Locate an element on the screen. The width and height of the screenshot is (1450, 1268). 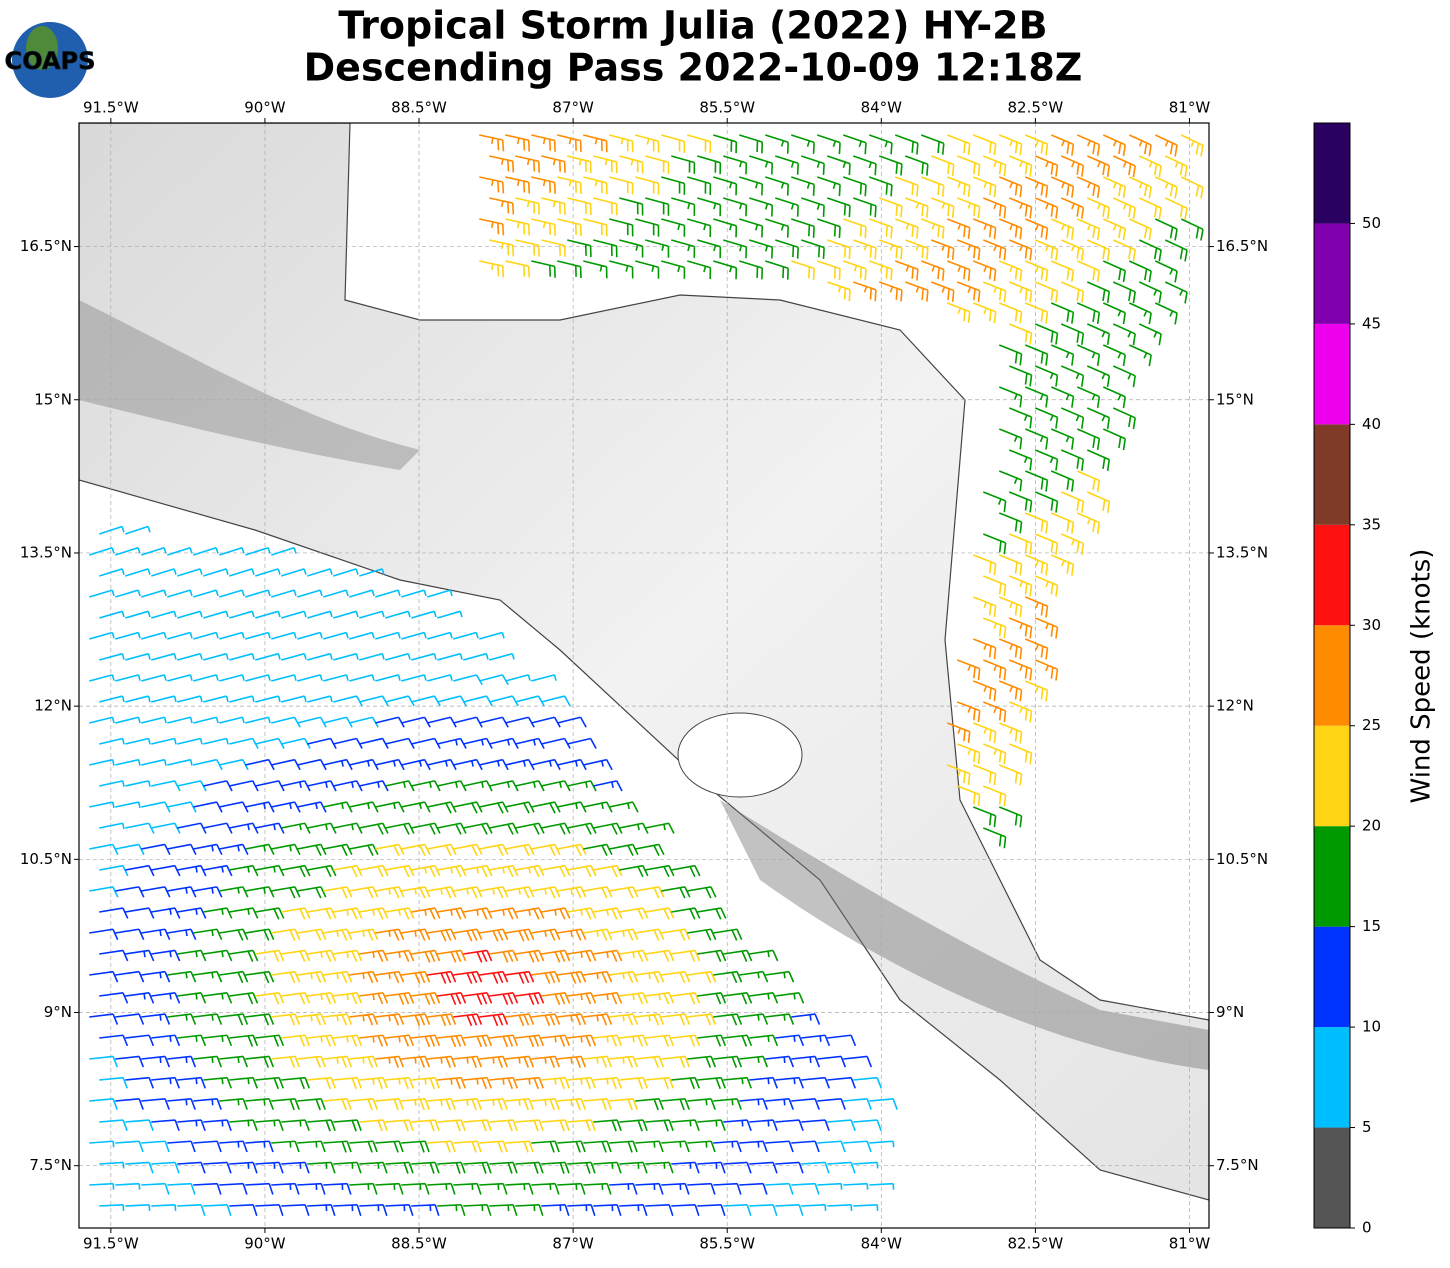
y-tick-label: 10.5°N is located at coordinates (1242, 859).